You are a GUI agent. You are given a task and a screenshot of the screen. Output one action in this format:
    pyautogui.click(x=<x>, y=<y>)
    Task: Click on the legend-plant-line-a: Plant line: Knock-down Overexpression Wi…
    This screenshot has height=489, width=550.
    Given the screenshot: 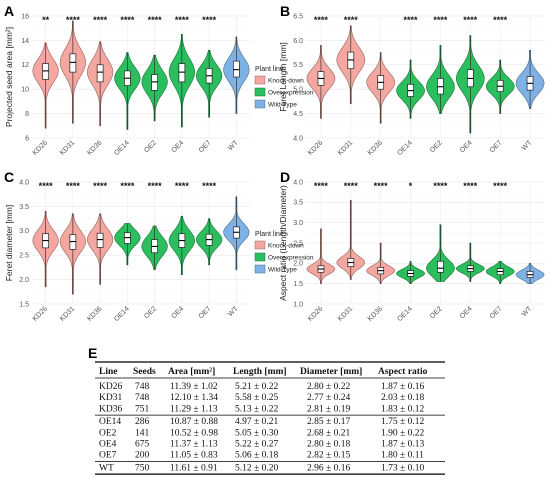 What is the action you would take?
    pyautogui.click(x=284, y=87)
    